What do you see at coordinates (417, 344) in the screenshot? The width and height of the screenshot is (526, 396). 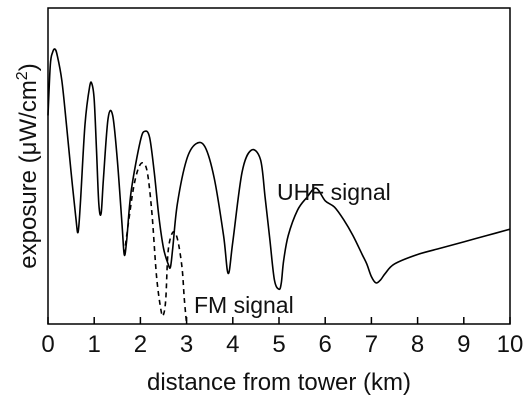 I see `x-tick-label-8: 8` at bounding box center [417, 344].